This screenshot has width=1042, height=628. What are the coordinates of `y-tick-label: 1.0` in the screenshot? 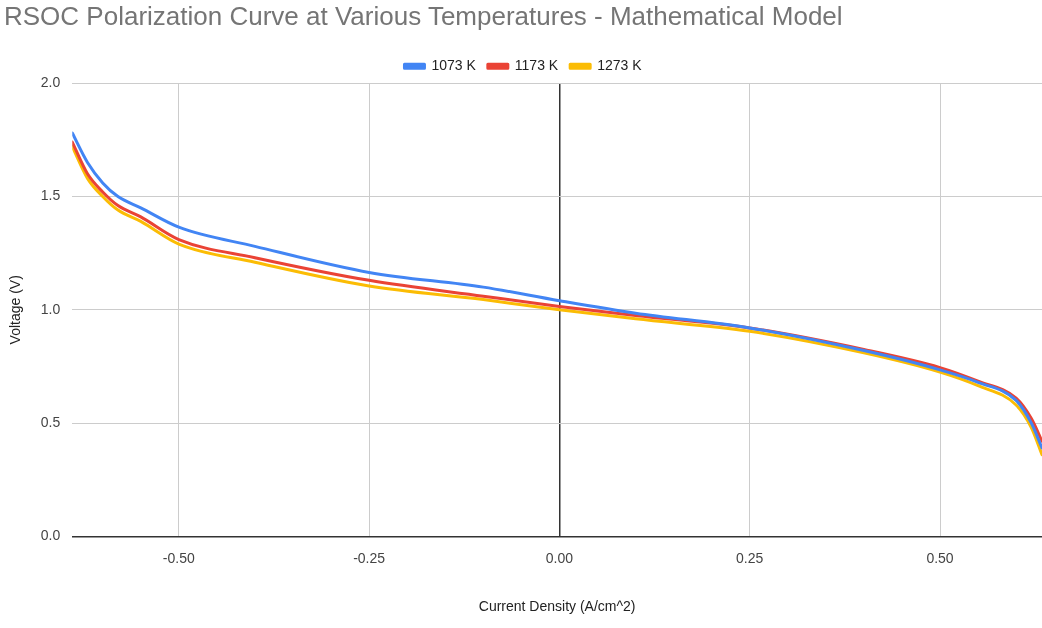 It's located at (50, 308).